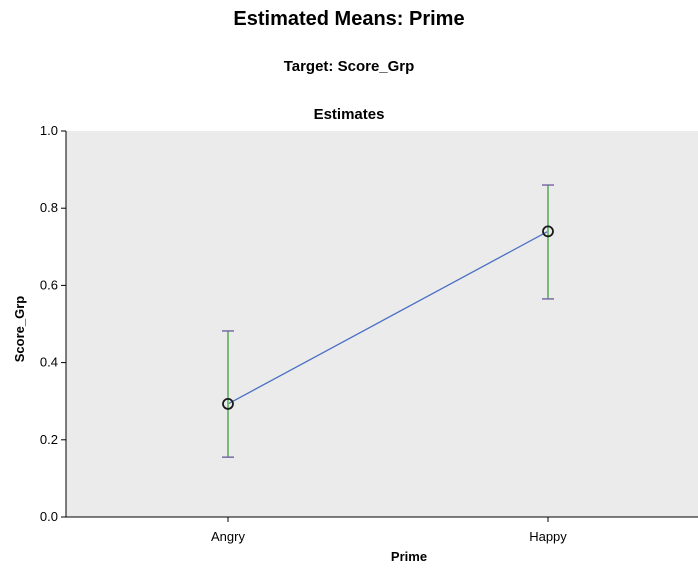 The image size is (698, 574). What do you see at coordinates (19, 329) in the screenshot?
I see `y-axis-title: Score_Grp` at bounding box center [19, 329].